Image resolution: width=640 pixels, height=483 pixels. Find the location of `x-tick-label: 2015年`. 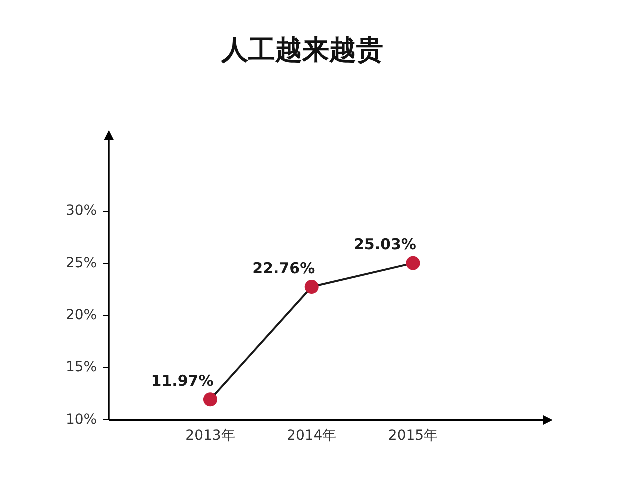

x-tick-label: 2015年 is located at coordinates (413, 436).